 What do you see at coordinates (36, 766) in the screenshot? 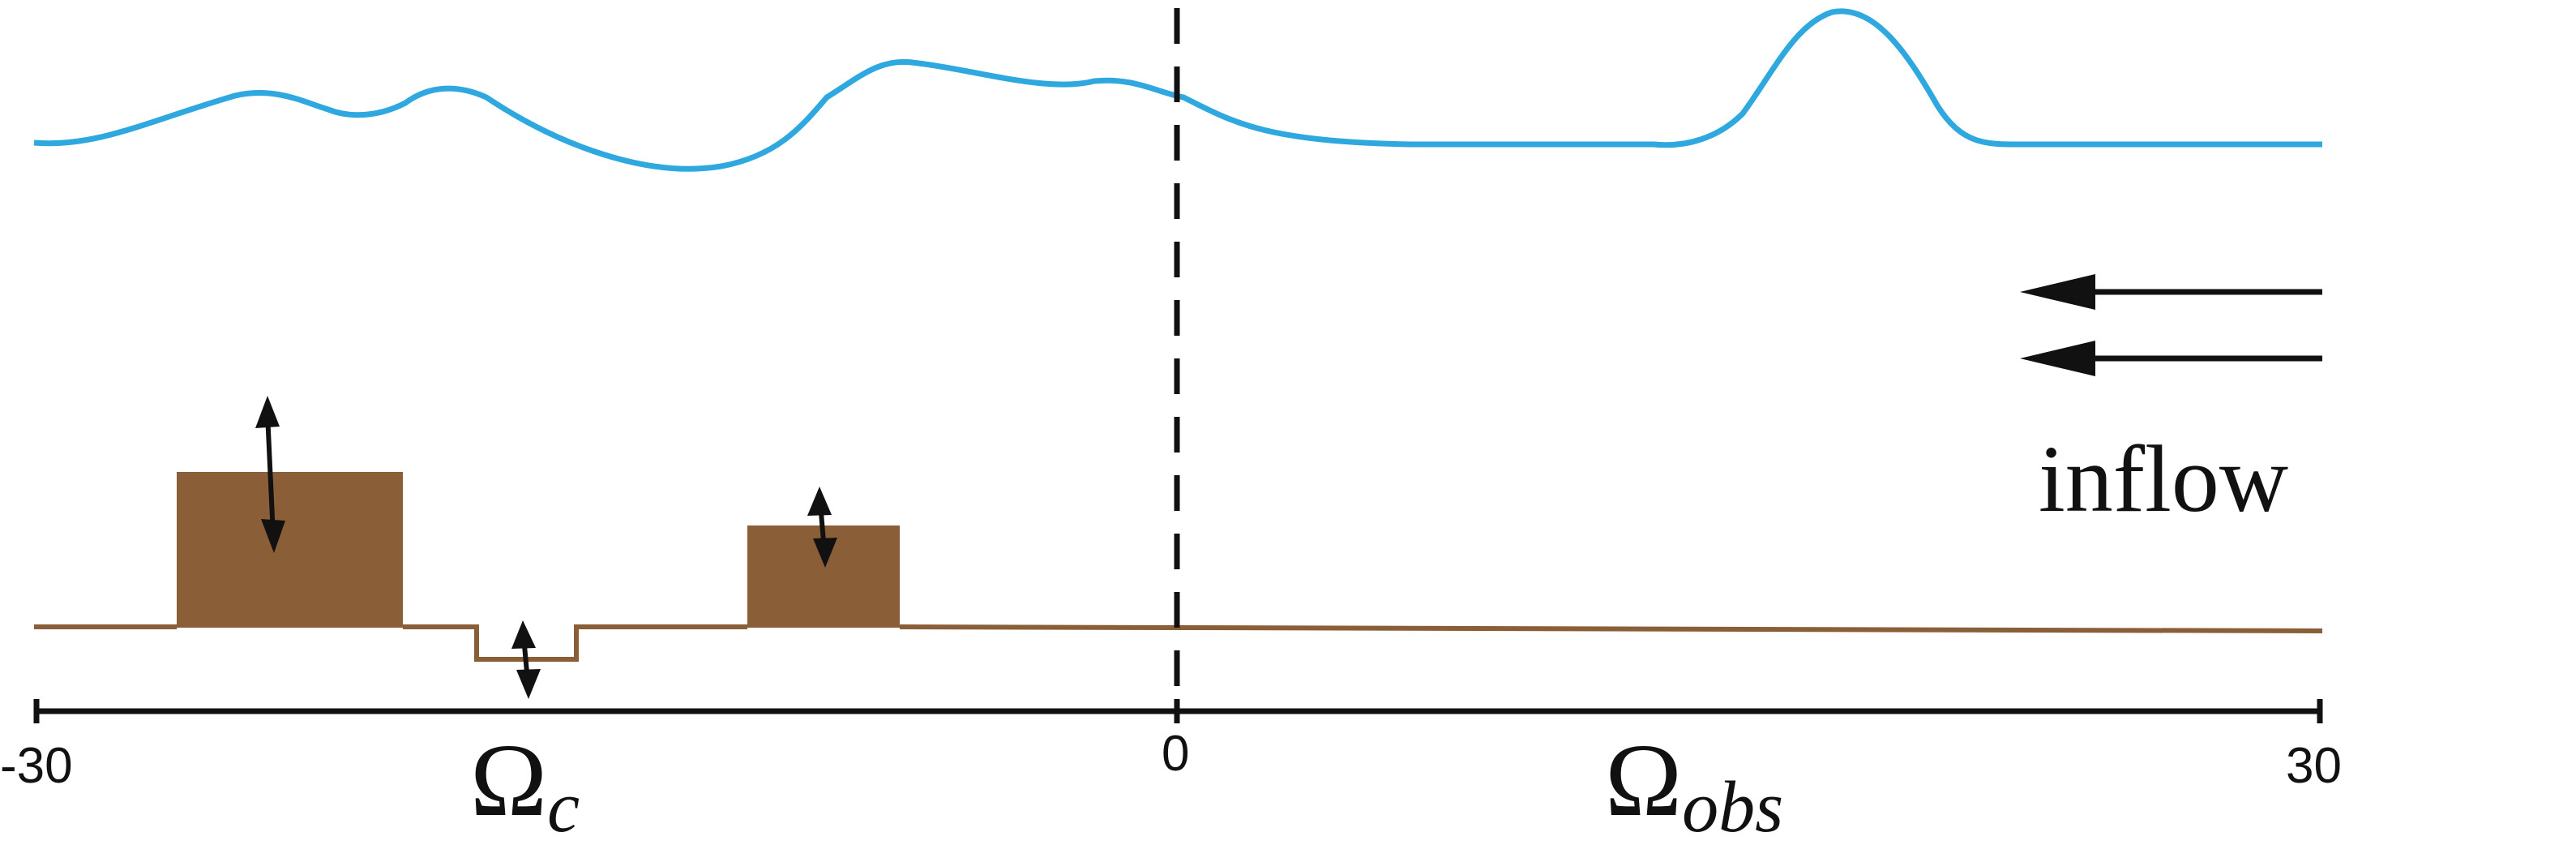
I see `axis-label-min: -30` at bounding box center [36, 766].